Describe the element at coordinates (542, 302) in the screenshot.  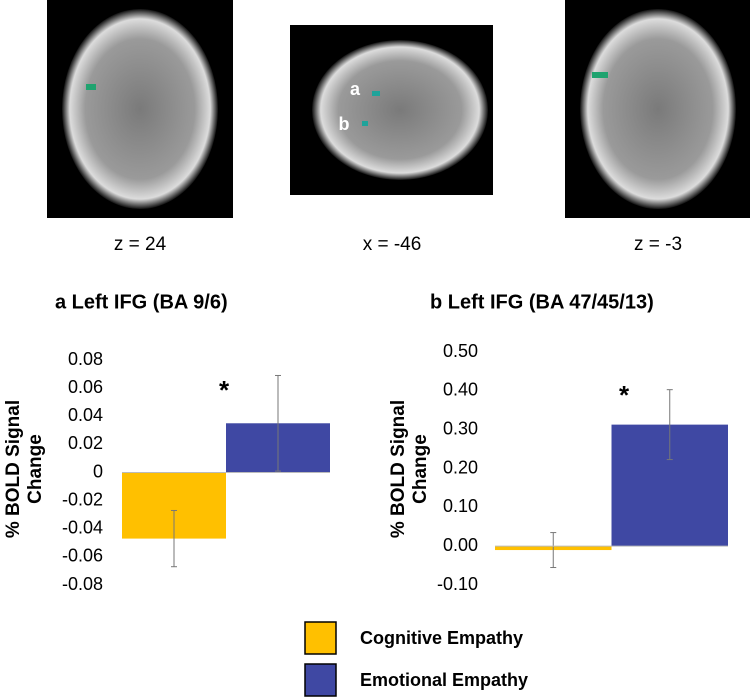
I see `chart-title: b Left IFG (BA 47/45/13)` at that location.